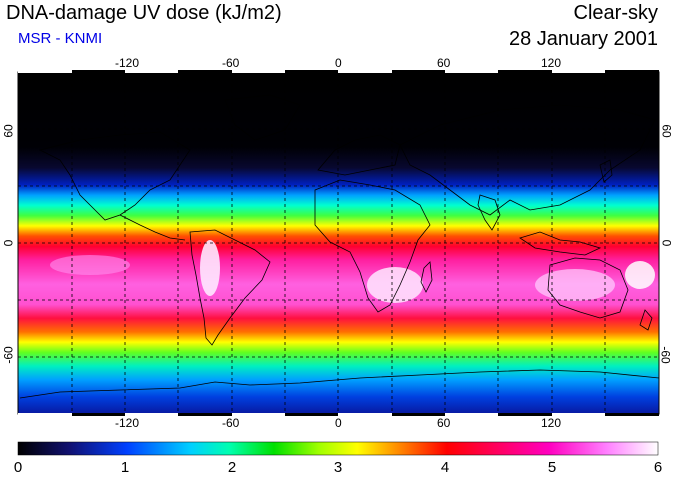  What do you see at coordinates (338, 448) in the screenshot?
I see `colorbar` at bounding box center [338, 448].